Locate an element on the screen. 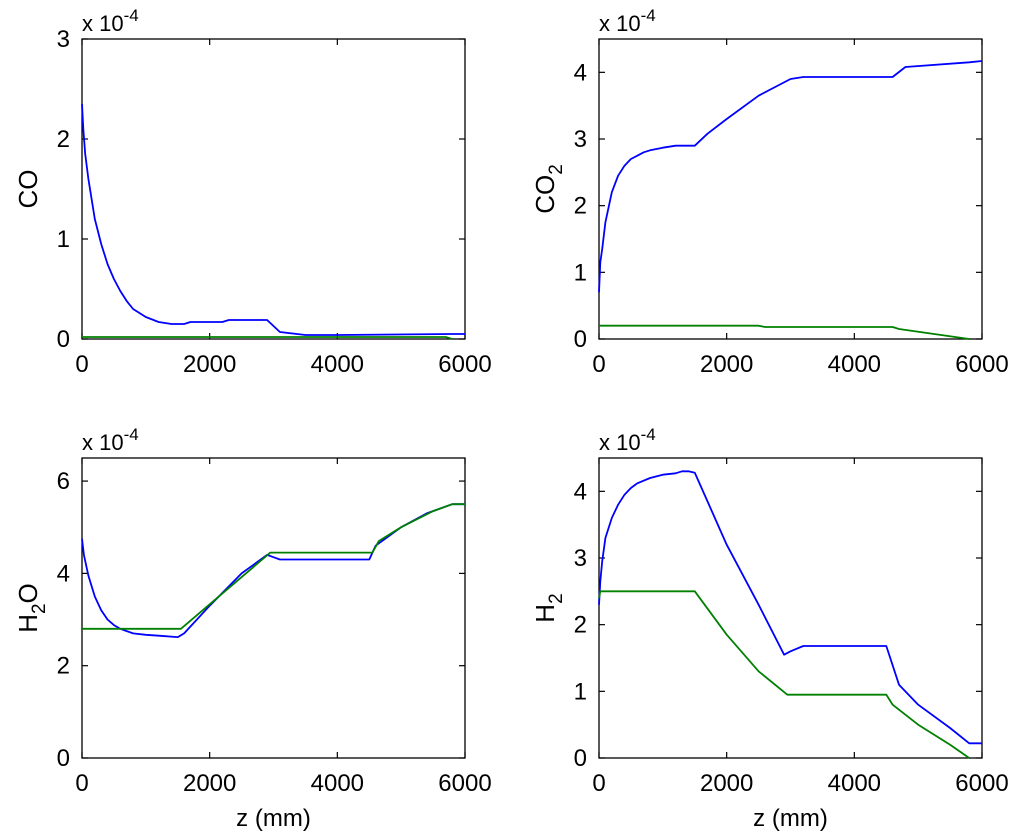 This screenshot has width=1024, height=838. y-axis-label: CO is located at coordinates (28, 189).